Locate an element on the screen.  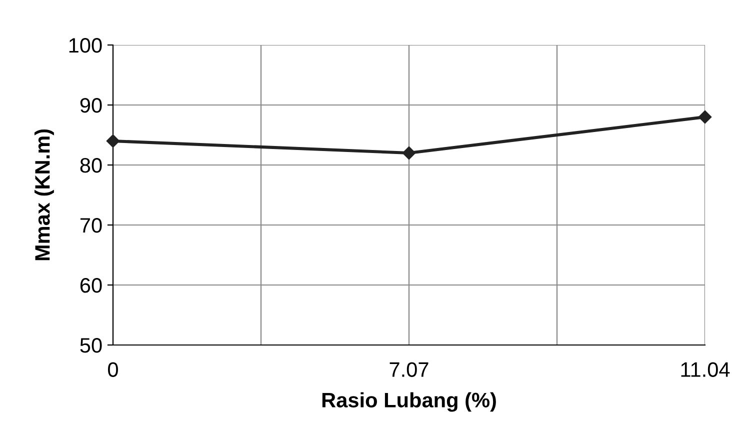
y-tick-label: 90 is located at coordinates (91, 105).